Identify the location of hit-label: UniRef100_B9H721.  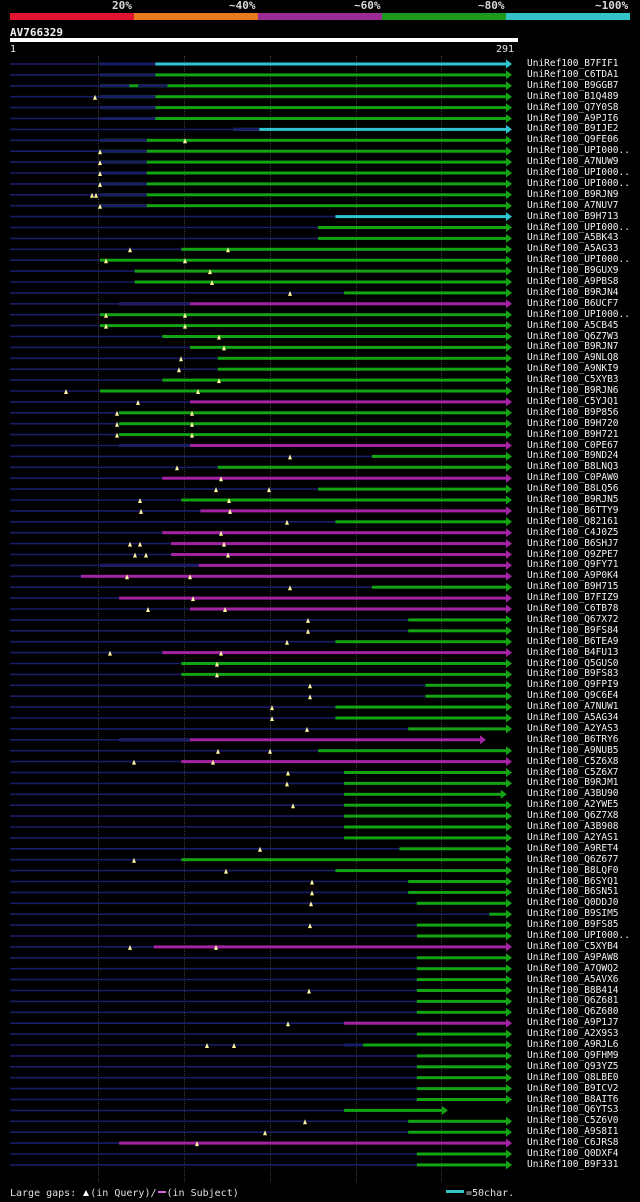
(573, 434).